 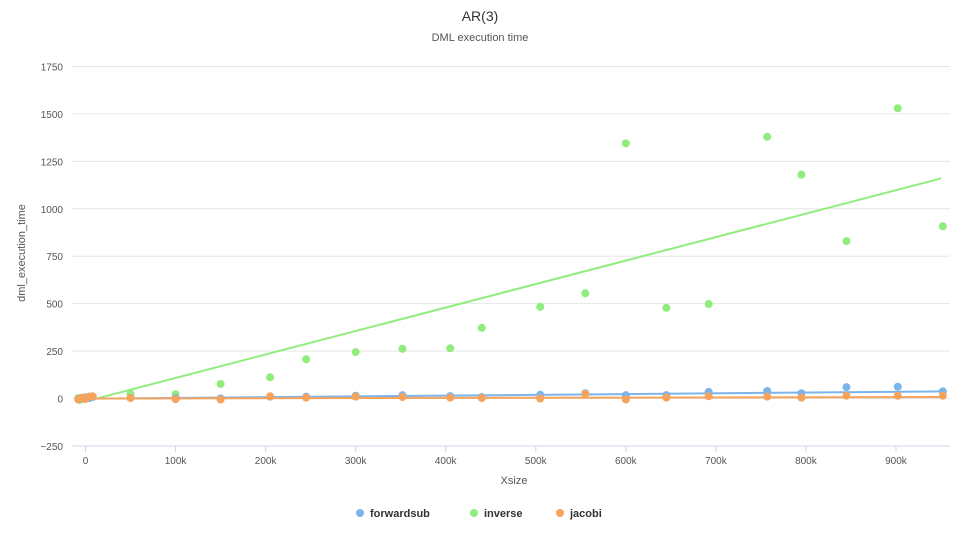 I want to click on x-tick-label: 700k, so click(x=716, y=461).